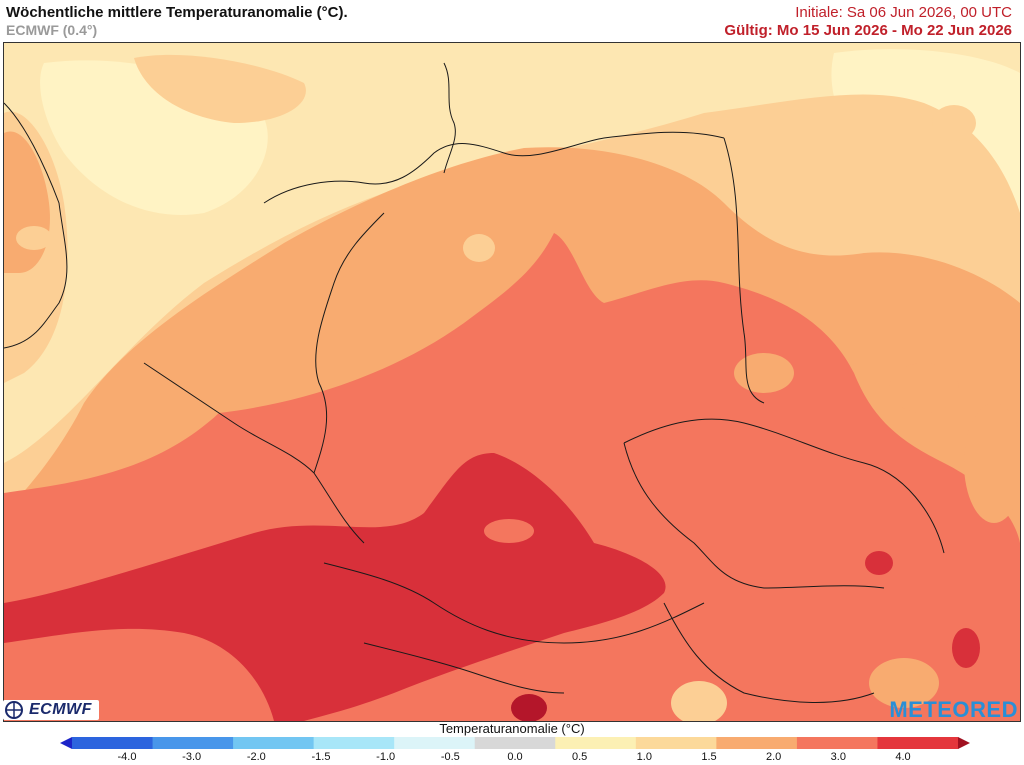 The height and width of the screenshot is (765, 1024). What do you see at coordinates (709, 757) in the screenshot?
I see `colorbar-tick-label: 1.5` at bounding box center [709, 757].